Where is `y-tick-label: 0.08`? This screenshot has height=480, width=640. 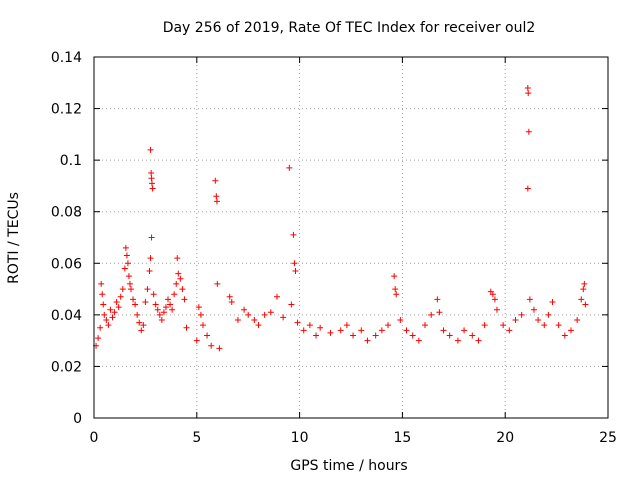 y-tick-label: 0.08 is located at coordinates (66, 213).